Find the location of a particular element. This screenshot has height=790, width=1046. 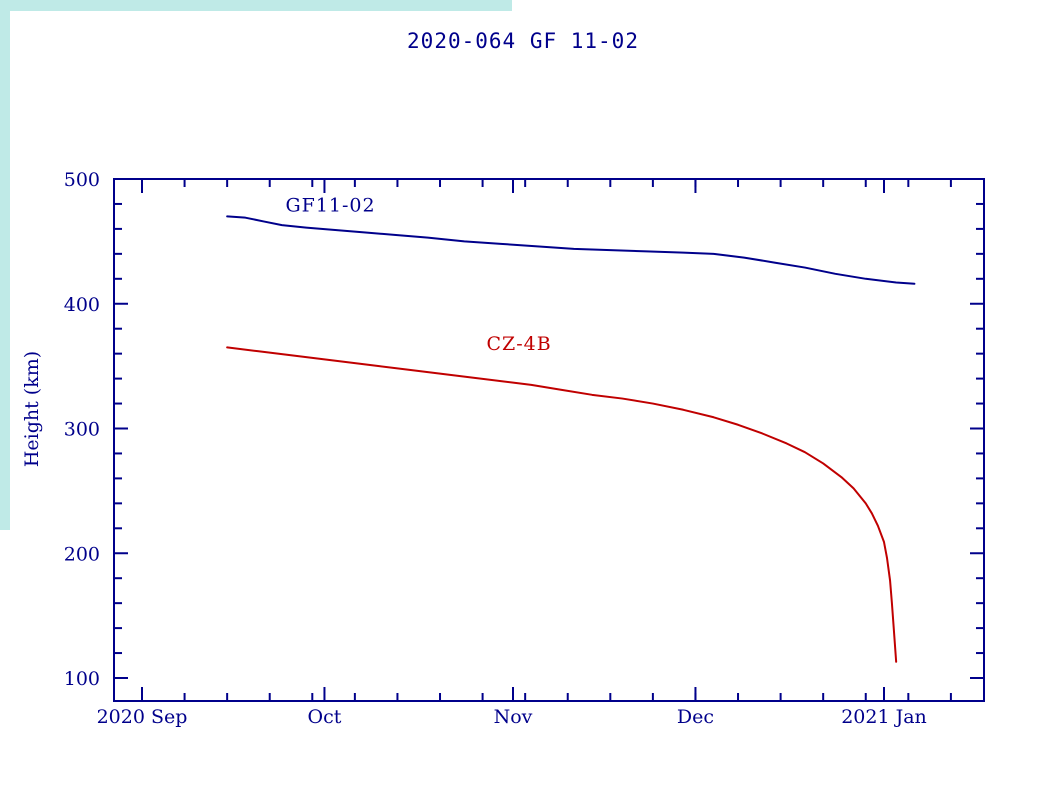

decorative-top-band is located at coordinates (256, 5).